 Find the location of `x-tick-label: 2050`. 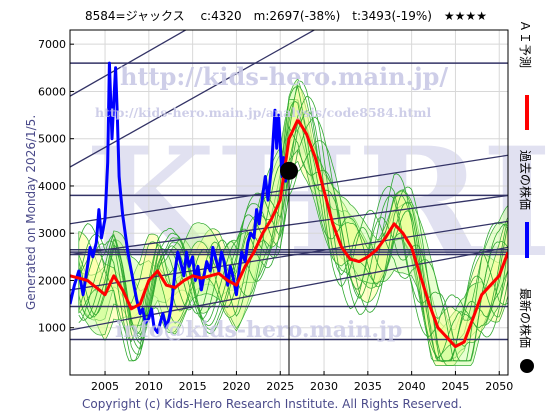

x-tick-label: 2050 is located at coordinates (499, 386).